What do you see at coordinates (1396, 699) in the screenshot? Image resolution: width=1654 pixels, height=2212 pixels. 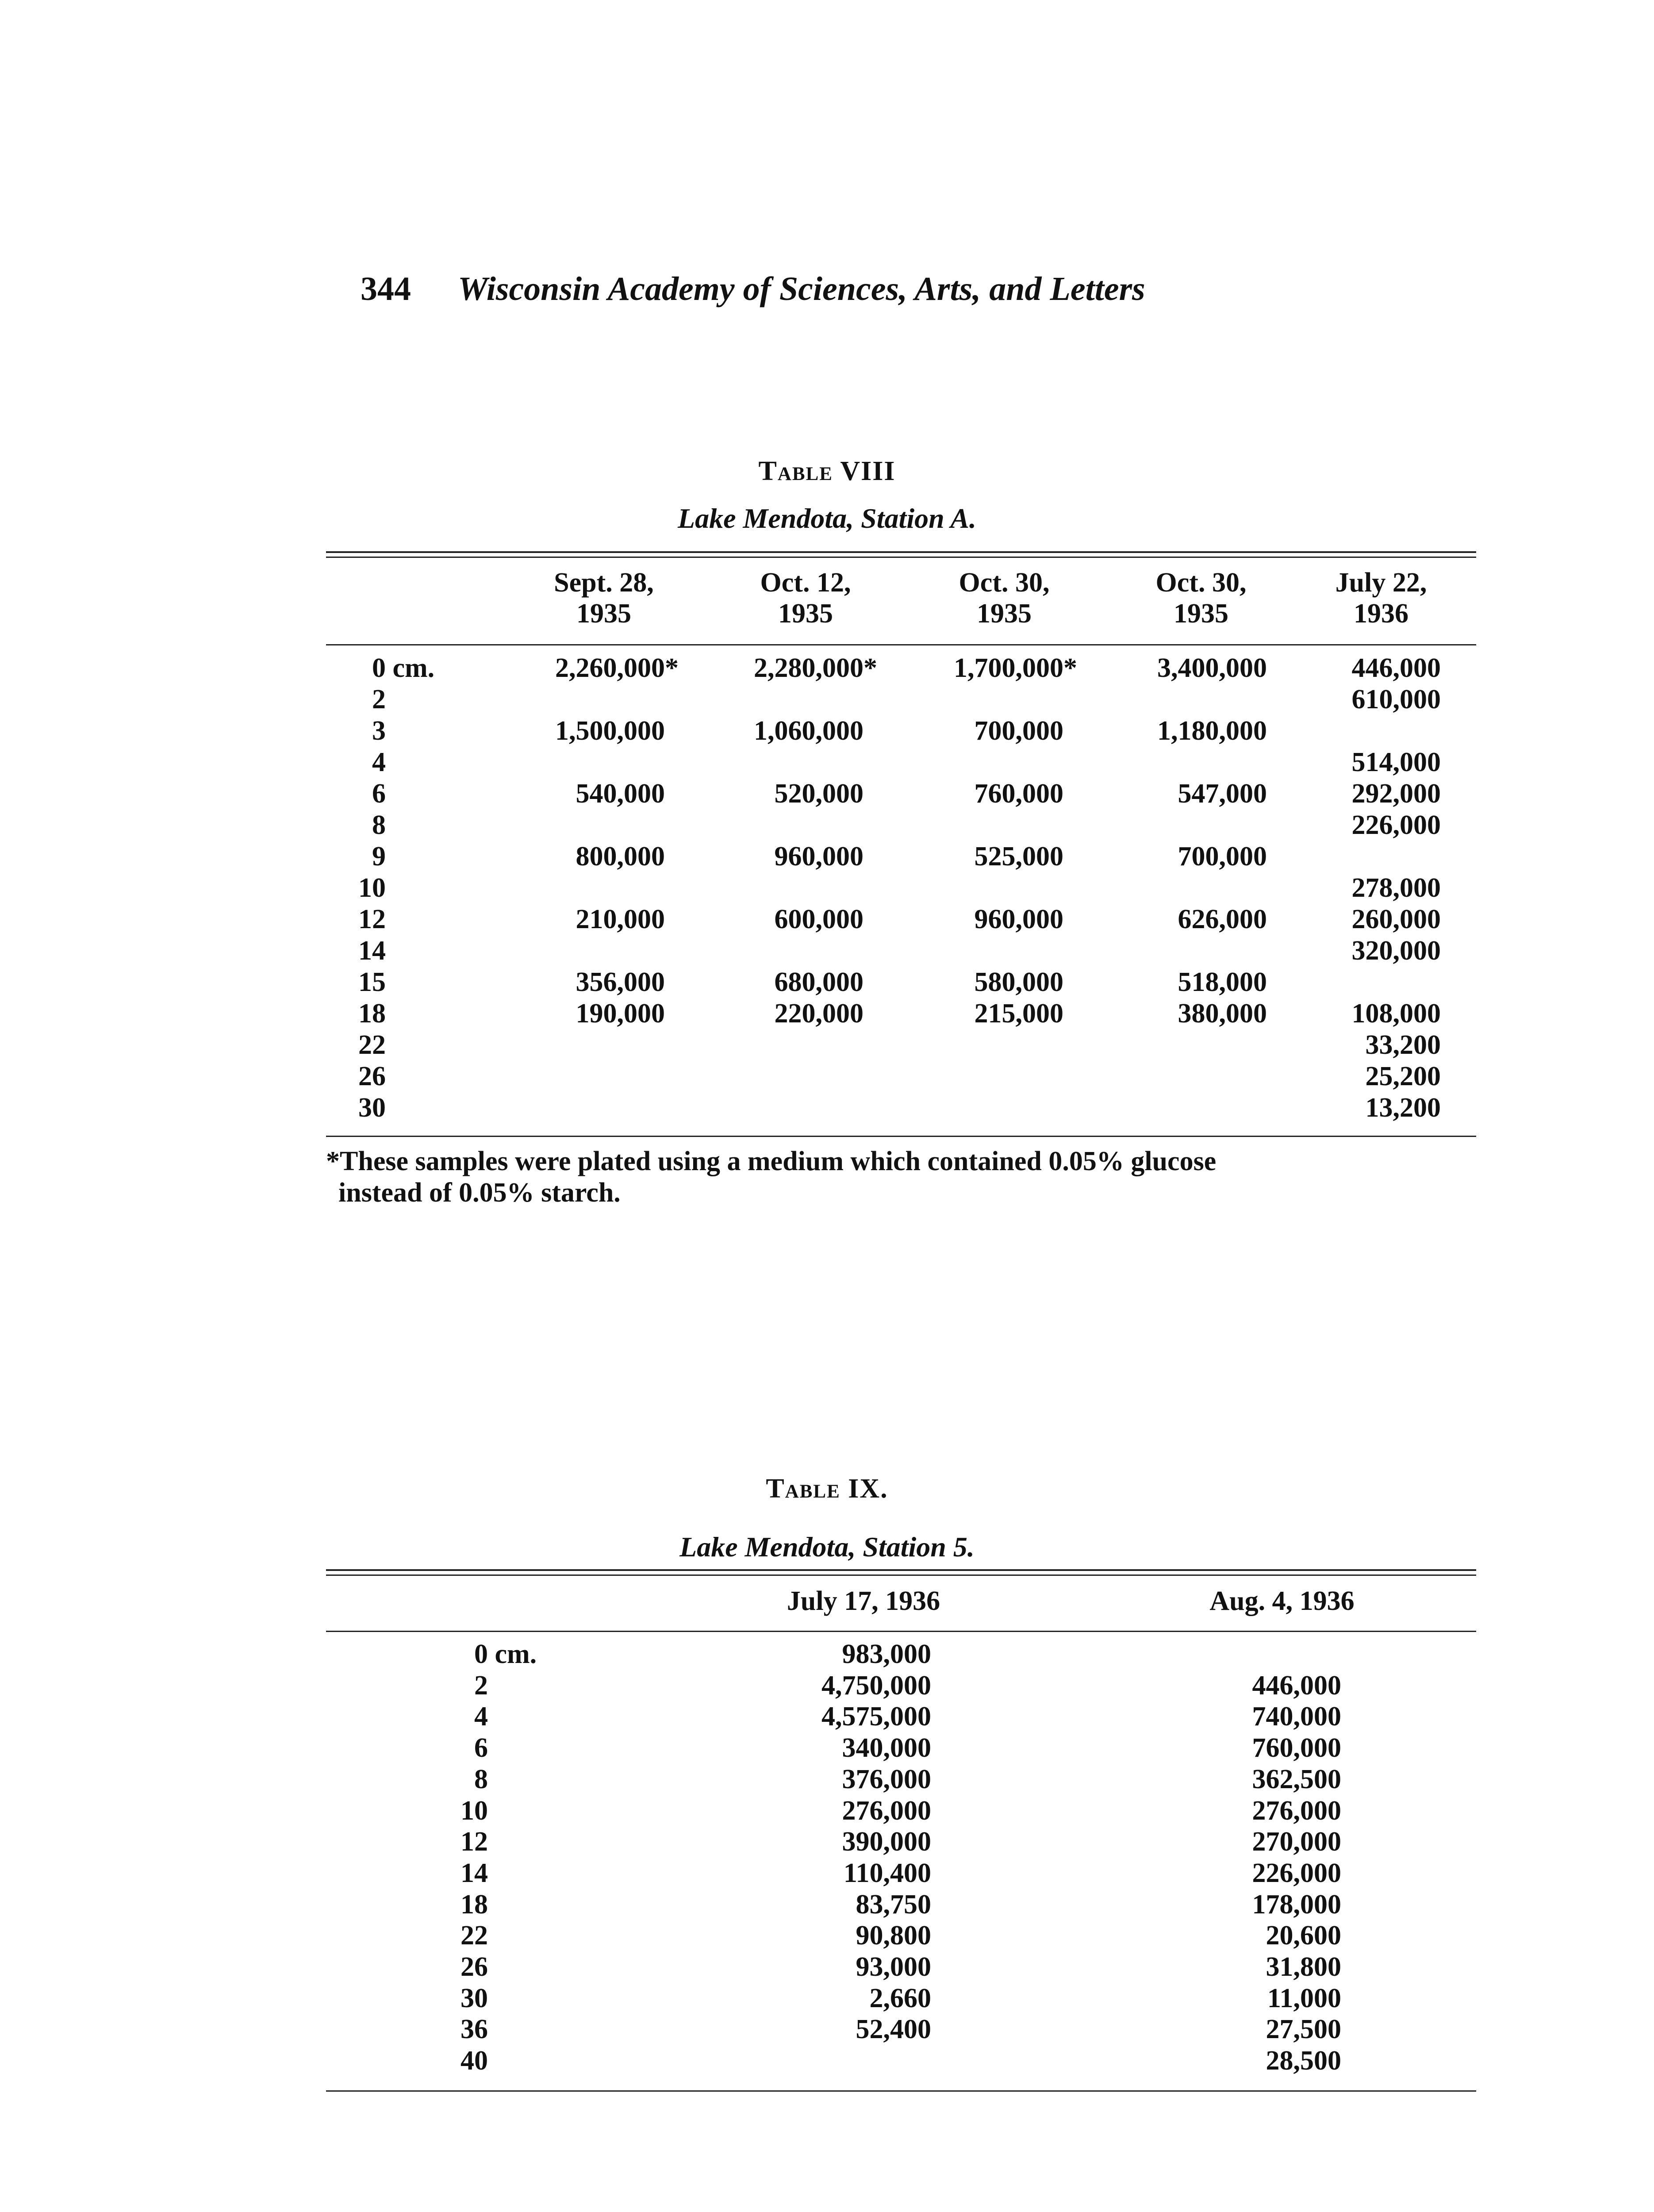 I see `table8-cell: 610,000` at bounding box center [1396, 699].